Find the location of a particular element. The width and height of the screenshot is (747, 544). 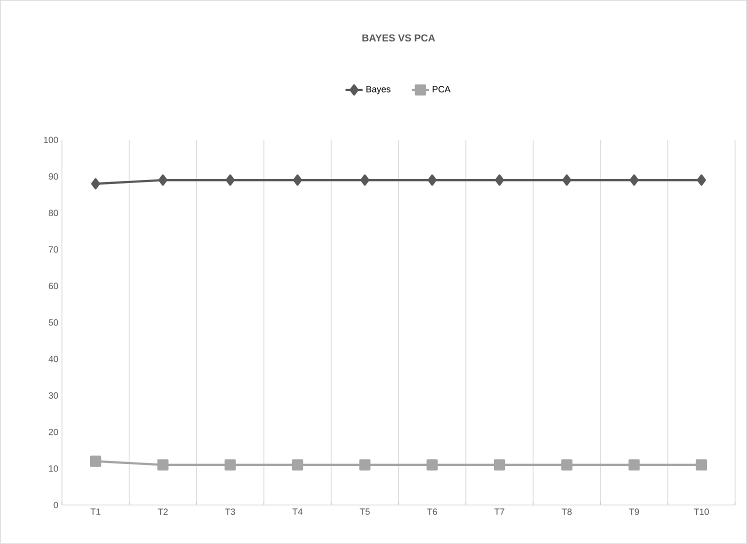

x-tick-label: T5 is located at coordinates (365, 511).